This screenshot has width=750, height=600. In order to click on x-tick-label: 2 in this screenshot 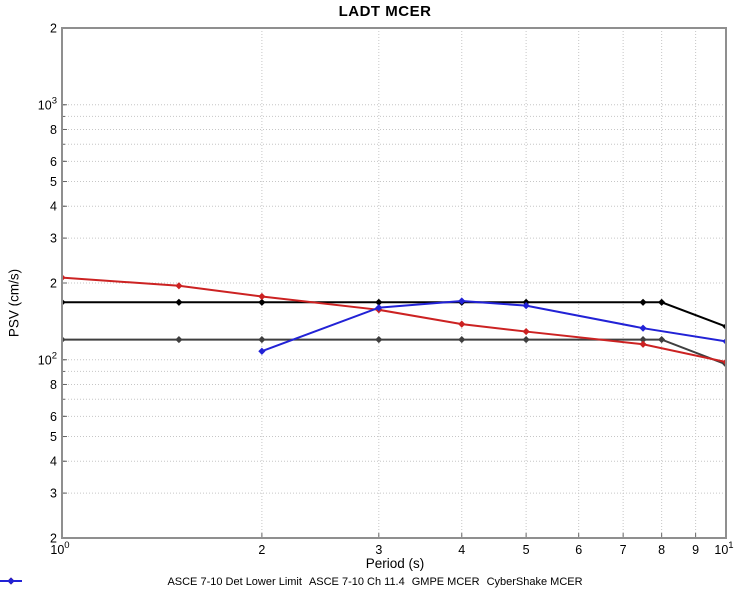, I will do `click(261, 550)`.